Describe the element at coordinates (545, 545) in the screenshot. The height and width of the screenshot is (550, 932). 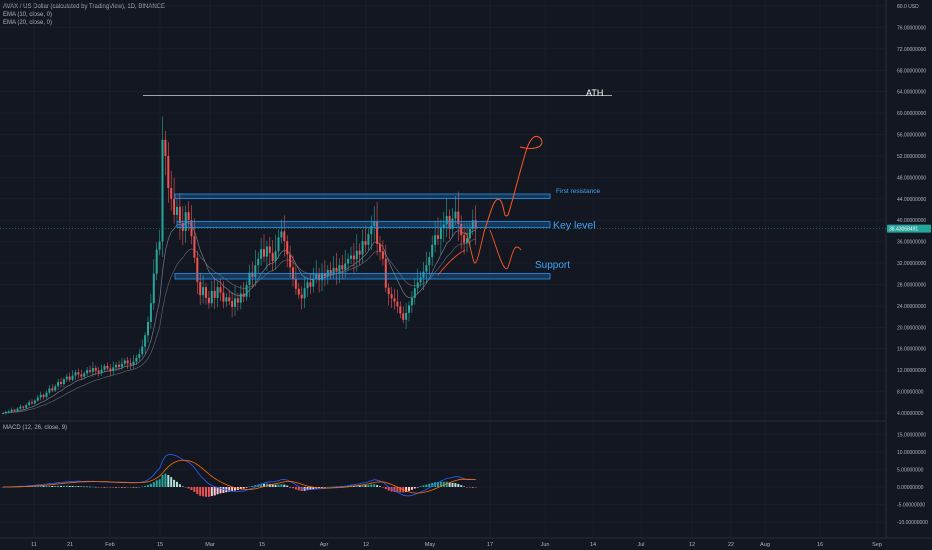
I see `time-tick-label: Jun` at that location.